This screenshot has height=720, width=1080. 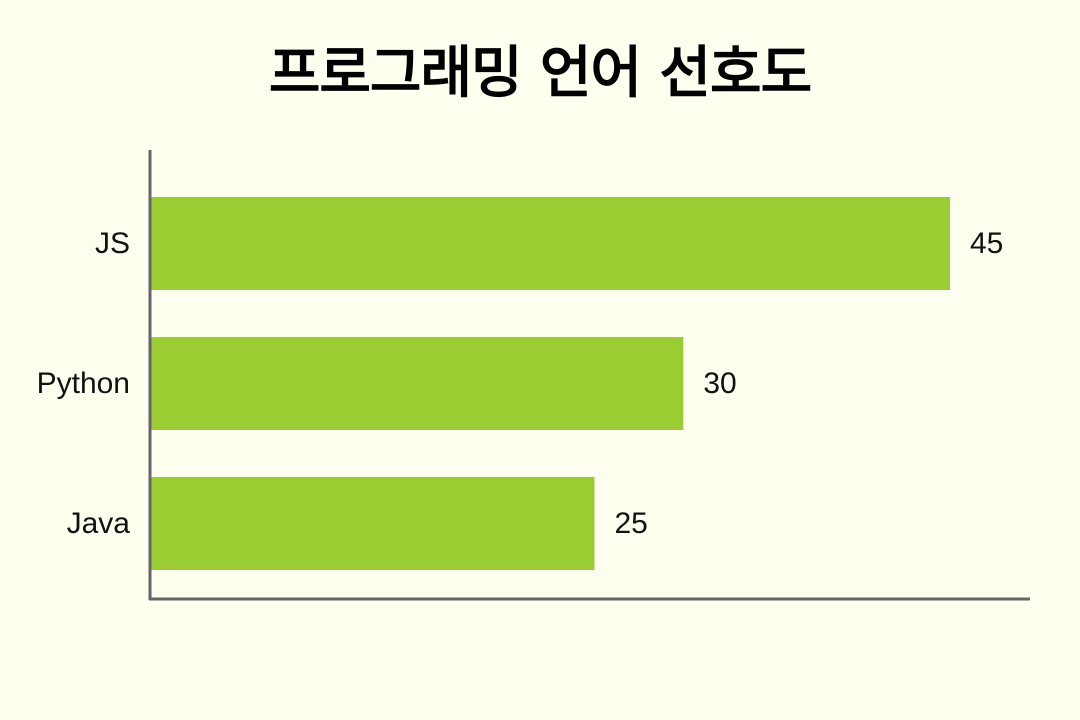 What do you see at coordinates (112, 243) in the screenshot?
I see `category-label-js: JS` at bounding box center [112, 243].